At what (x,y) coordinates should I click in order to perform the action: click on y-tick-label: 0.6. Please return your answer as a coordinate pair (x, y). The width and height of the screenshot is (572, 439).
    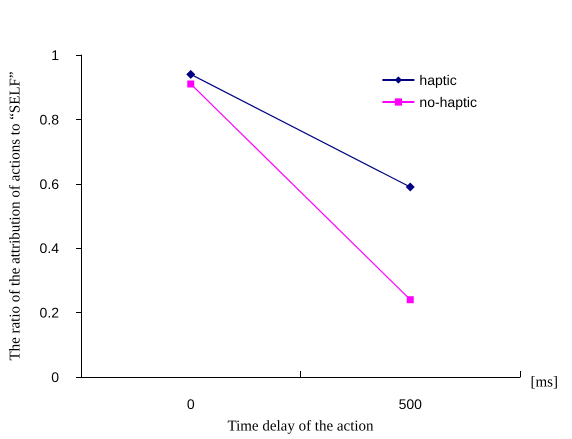
    Looking at the image, I should click on (50, 184).